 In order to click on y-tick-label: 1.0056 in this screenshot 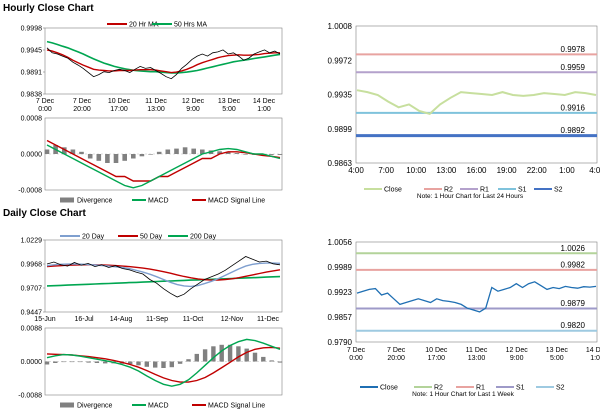, I will do `click(340, 242)`.